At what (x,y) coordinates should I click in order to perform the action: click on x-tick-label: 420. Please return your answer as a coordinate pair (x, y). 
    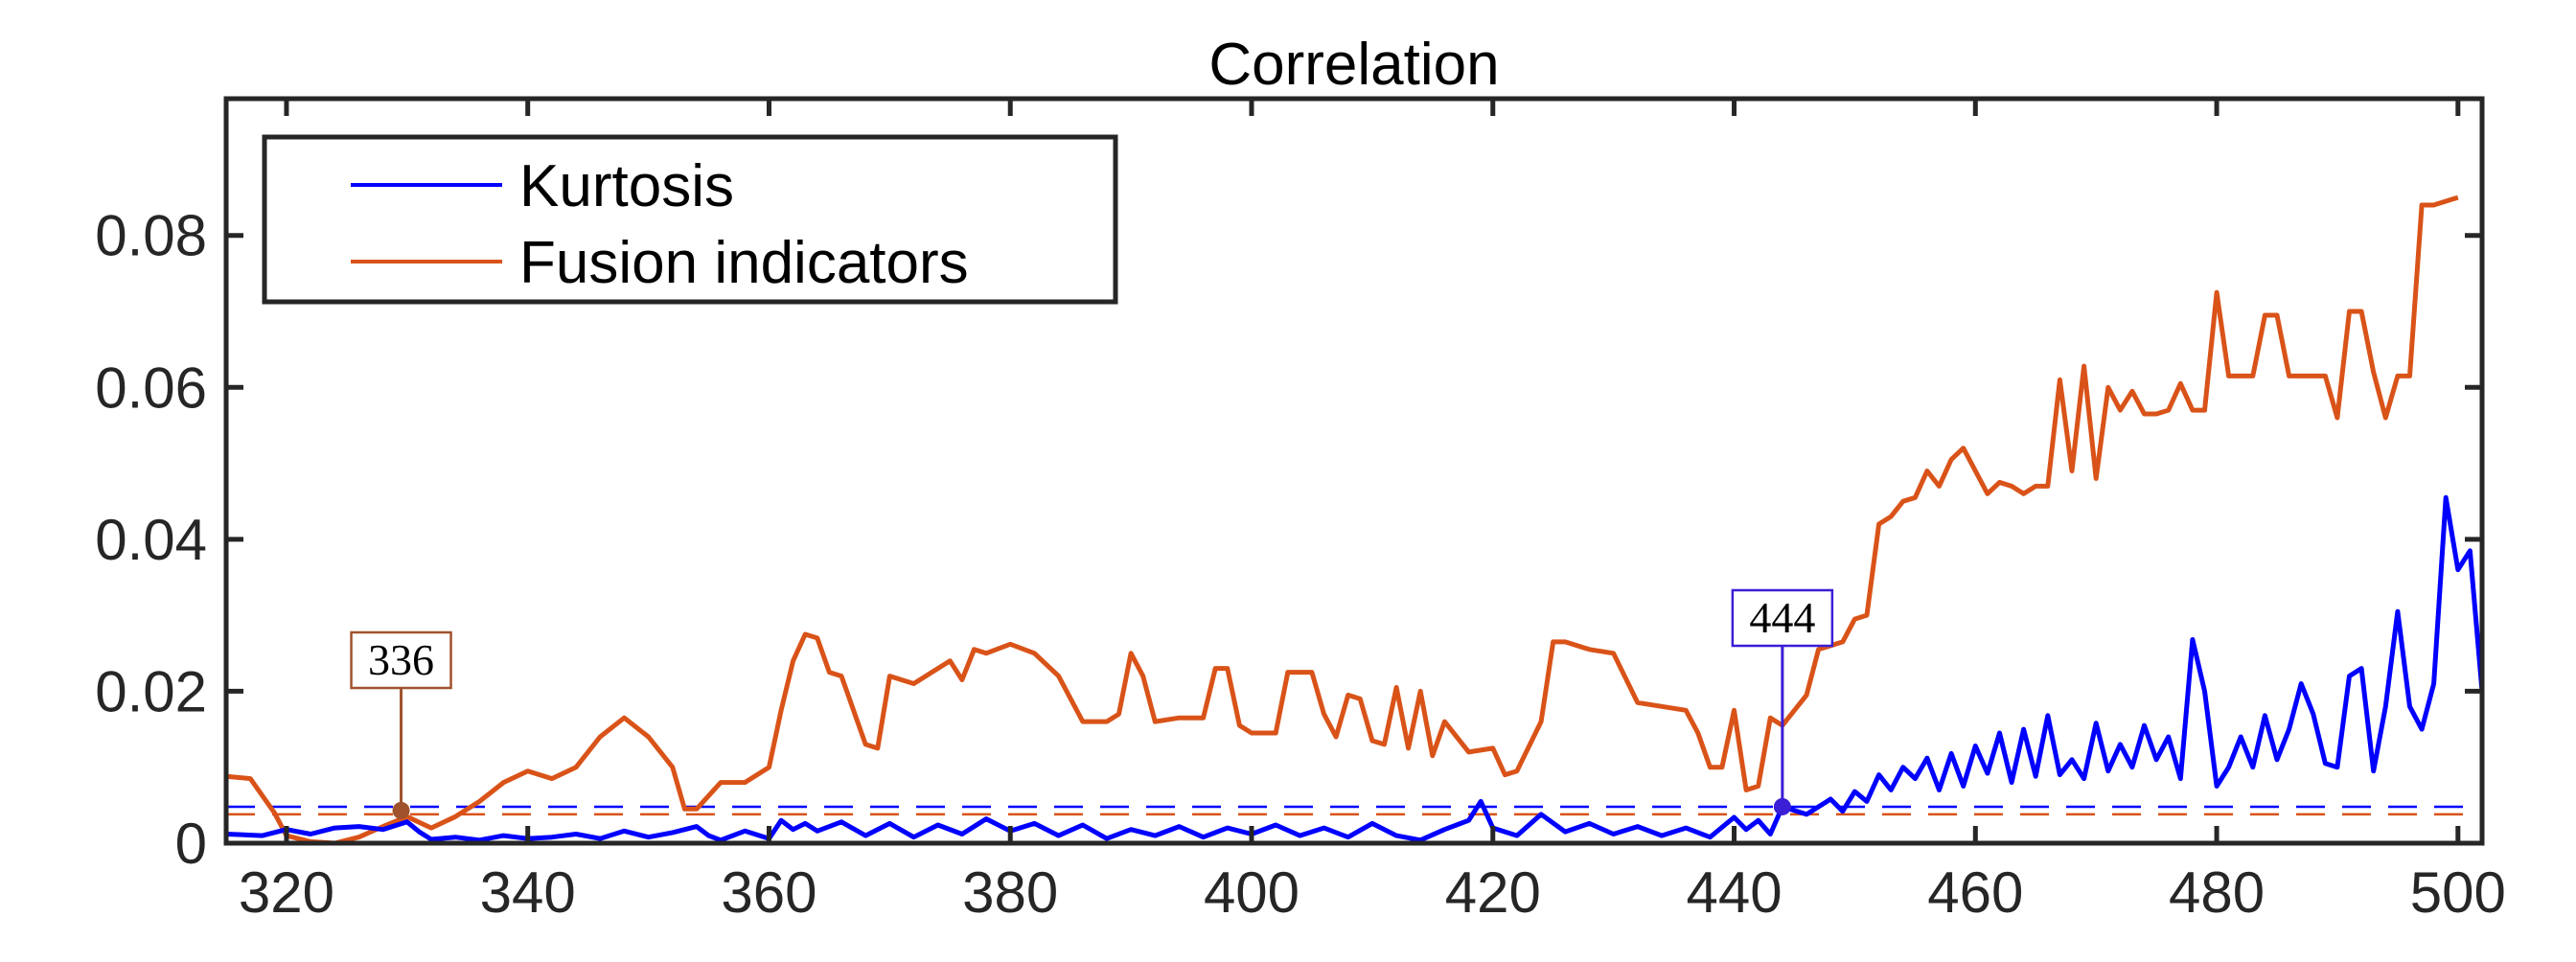
    Looking at the image, I should click on (1493, 892).